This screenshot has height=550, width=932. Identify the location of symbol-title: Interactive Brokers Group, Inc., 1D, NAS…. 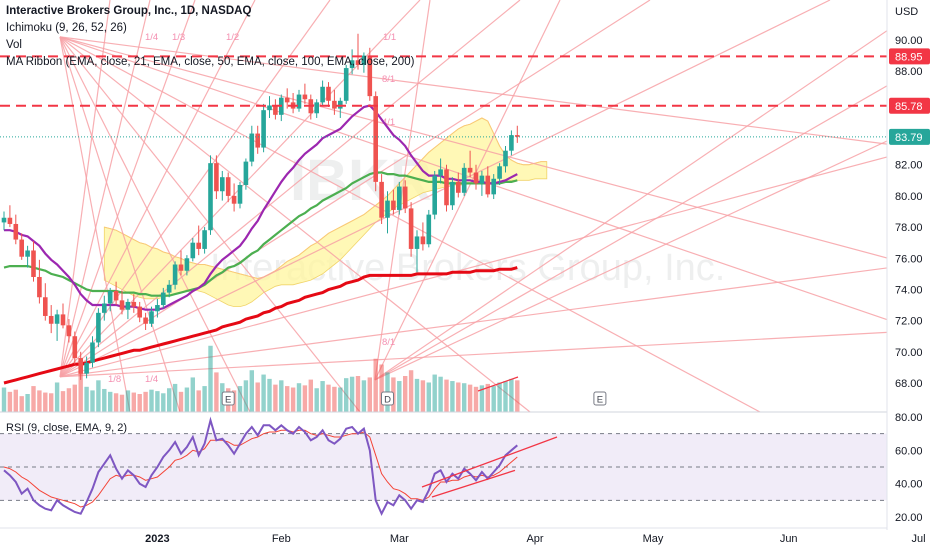
(128, 11).